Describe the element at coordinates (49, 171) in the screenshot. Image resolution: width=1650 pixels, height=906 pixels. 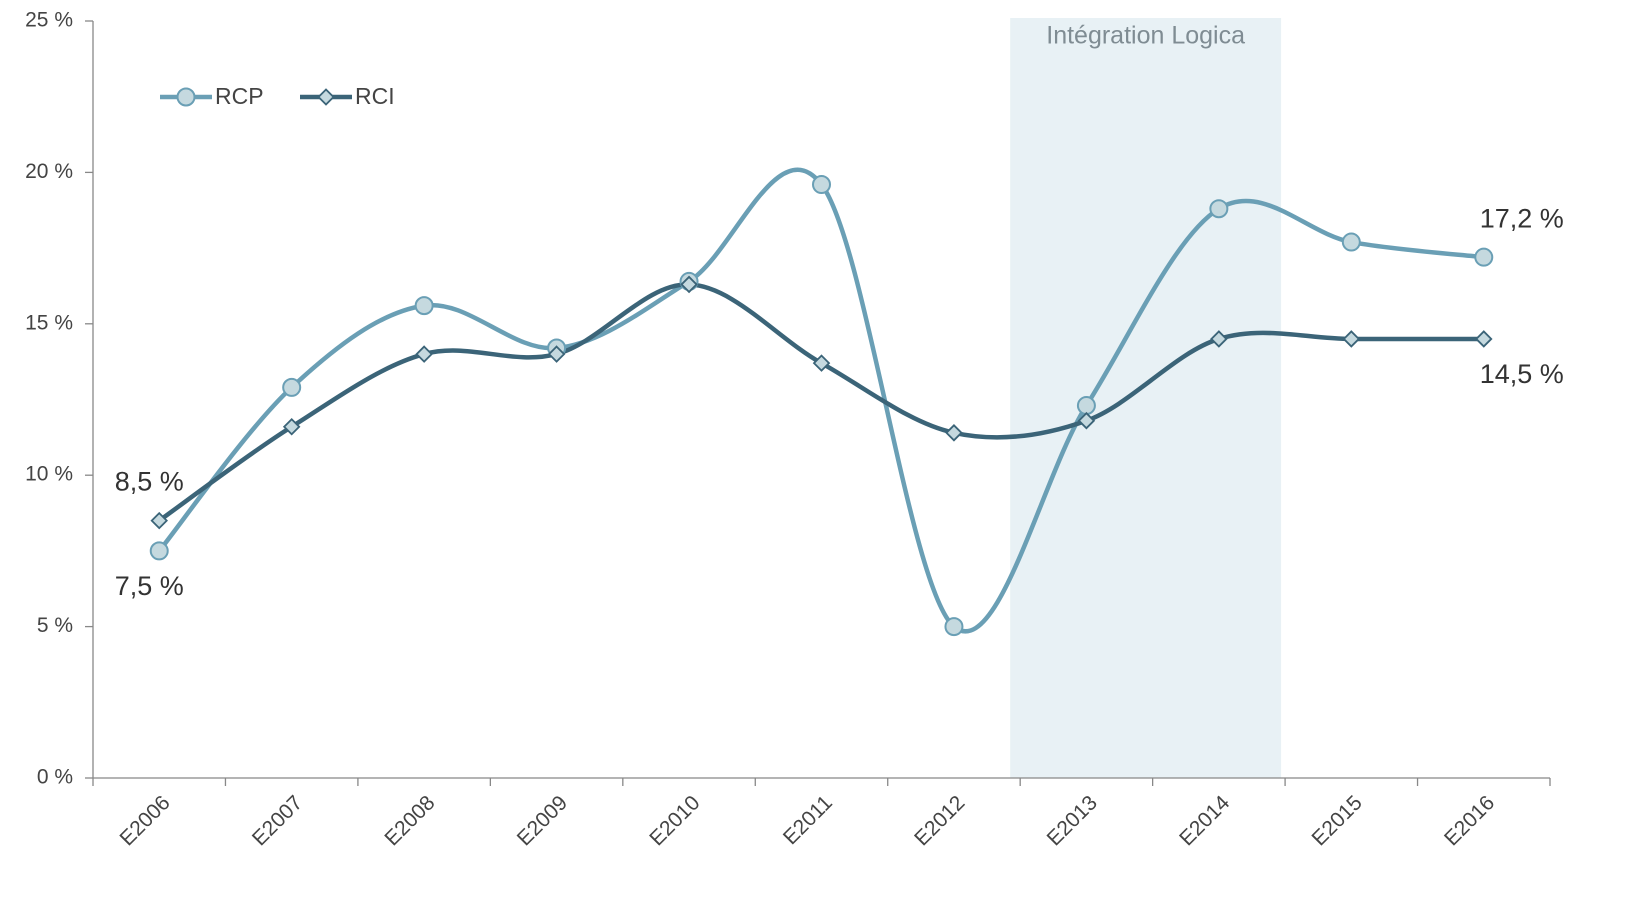
I see `y-tick-label: 20 %` at that location.